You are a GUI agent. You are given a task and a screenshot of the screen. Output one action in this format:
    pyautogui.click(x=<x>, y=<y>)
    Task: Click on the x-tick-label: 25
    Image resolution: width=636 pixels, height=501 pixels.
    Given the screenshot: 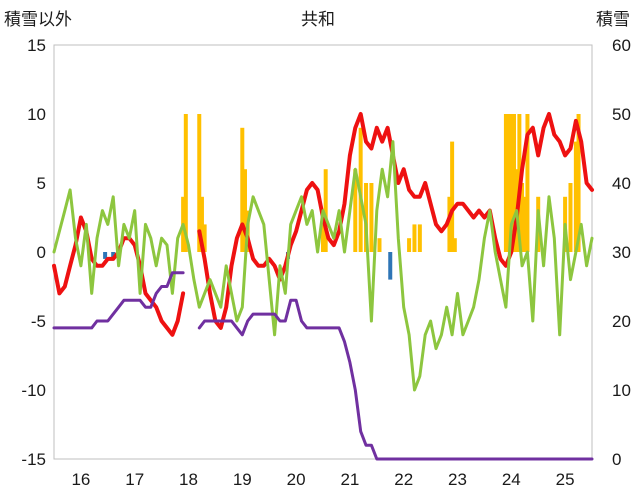 What is the action you would take?
    pyautogui.click(x=565, y=479)
    